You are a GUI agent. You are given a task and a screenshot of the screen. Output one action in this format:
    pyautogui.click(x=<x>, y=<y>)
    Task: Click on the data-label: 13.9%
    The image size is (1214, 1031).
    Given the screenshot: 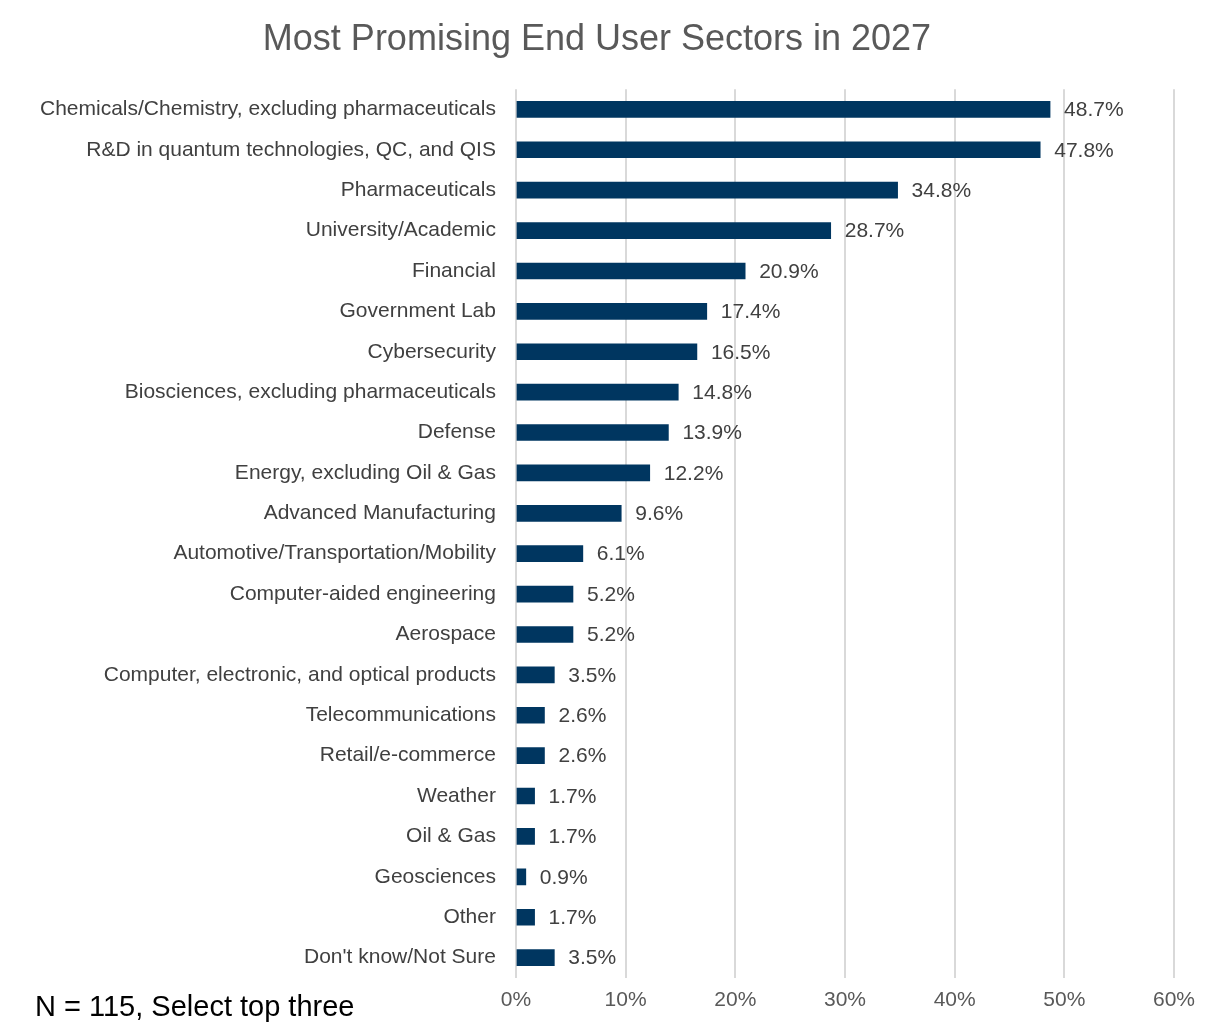 What is the action you would take?
    pyautogui.click(x=712, y=432)
    